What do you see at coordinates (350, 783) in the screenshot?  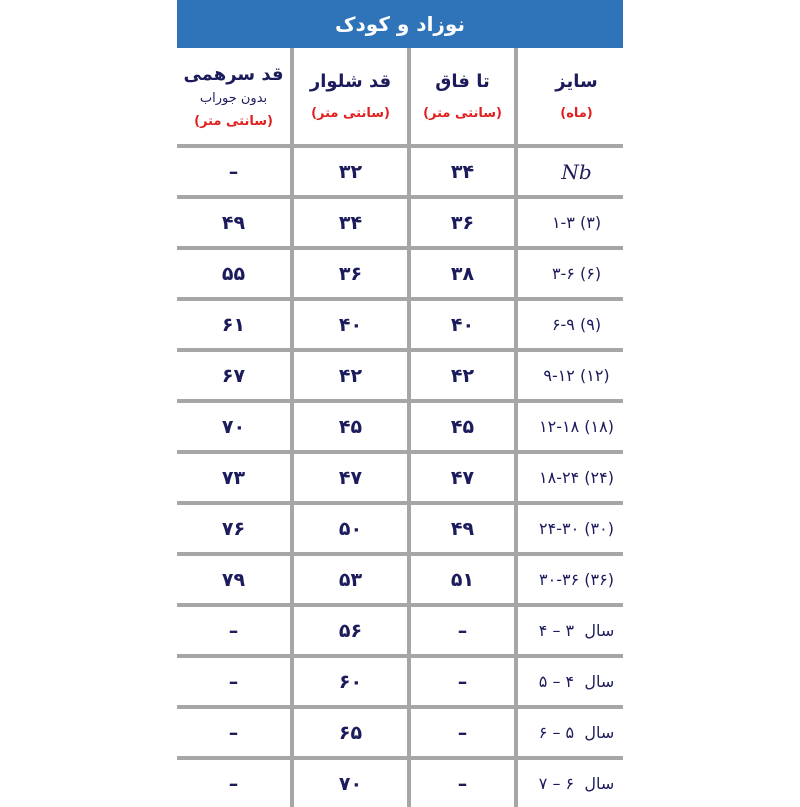 I see `cell-pants: ۷۰` at bounding box center [350, 783].